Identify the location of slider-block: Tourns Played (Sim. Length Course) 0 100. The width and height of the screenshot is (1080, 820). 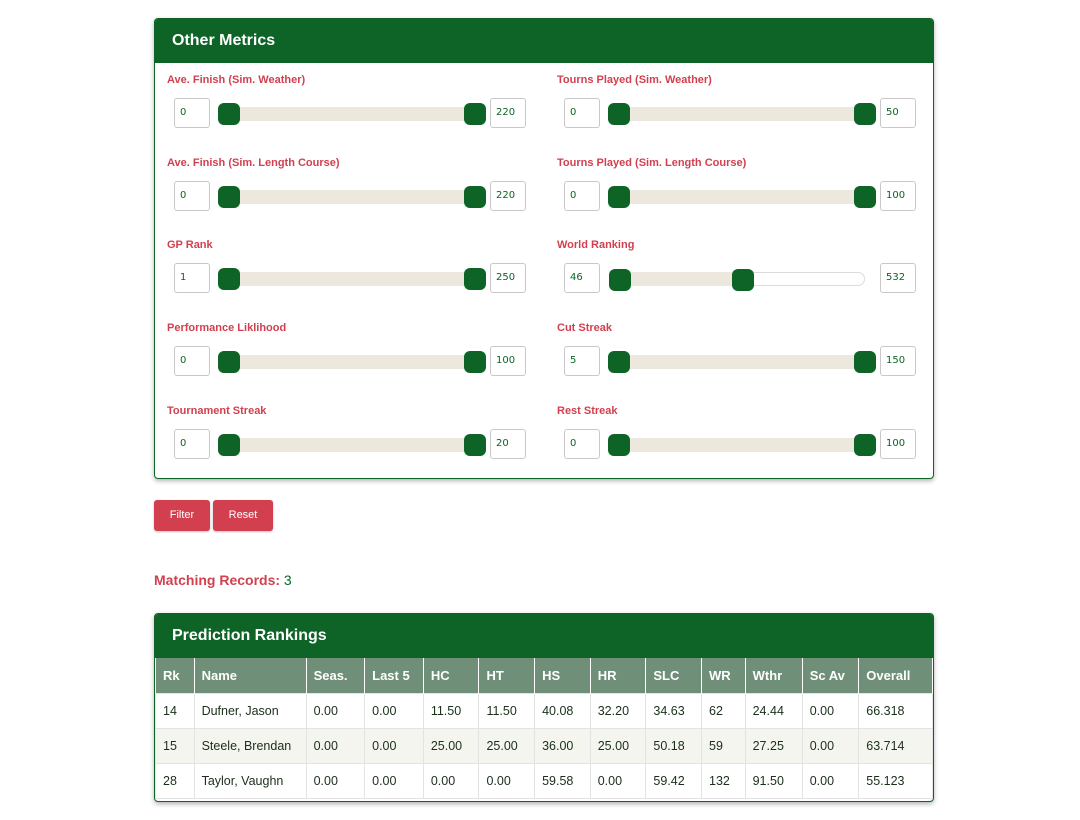
(730, 187).